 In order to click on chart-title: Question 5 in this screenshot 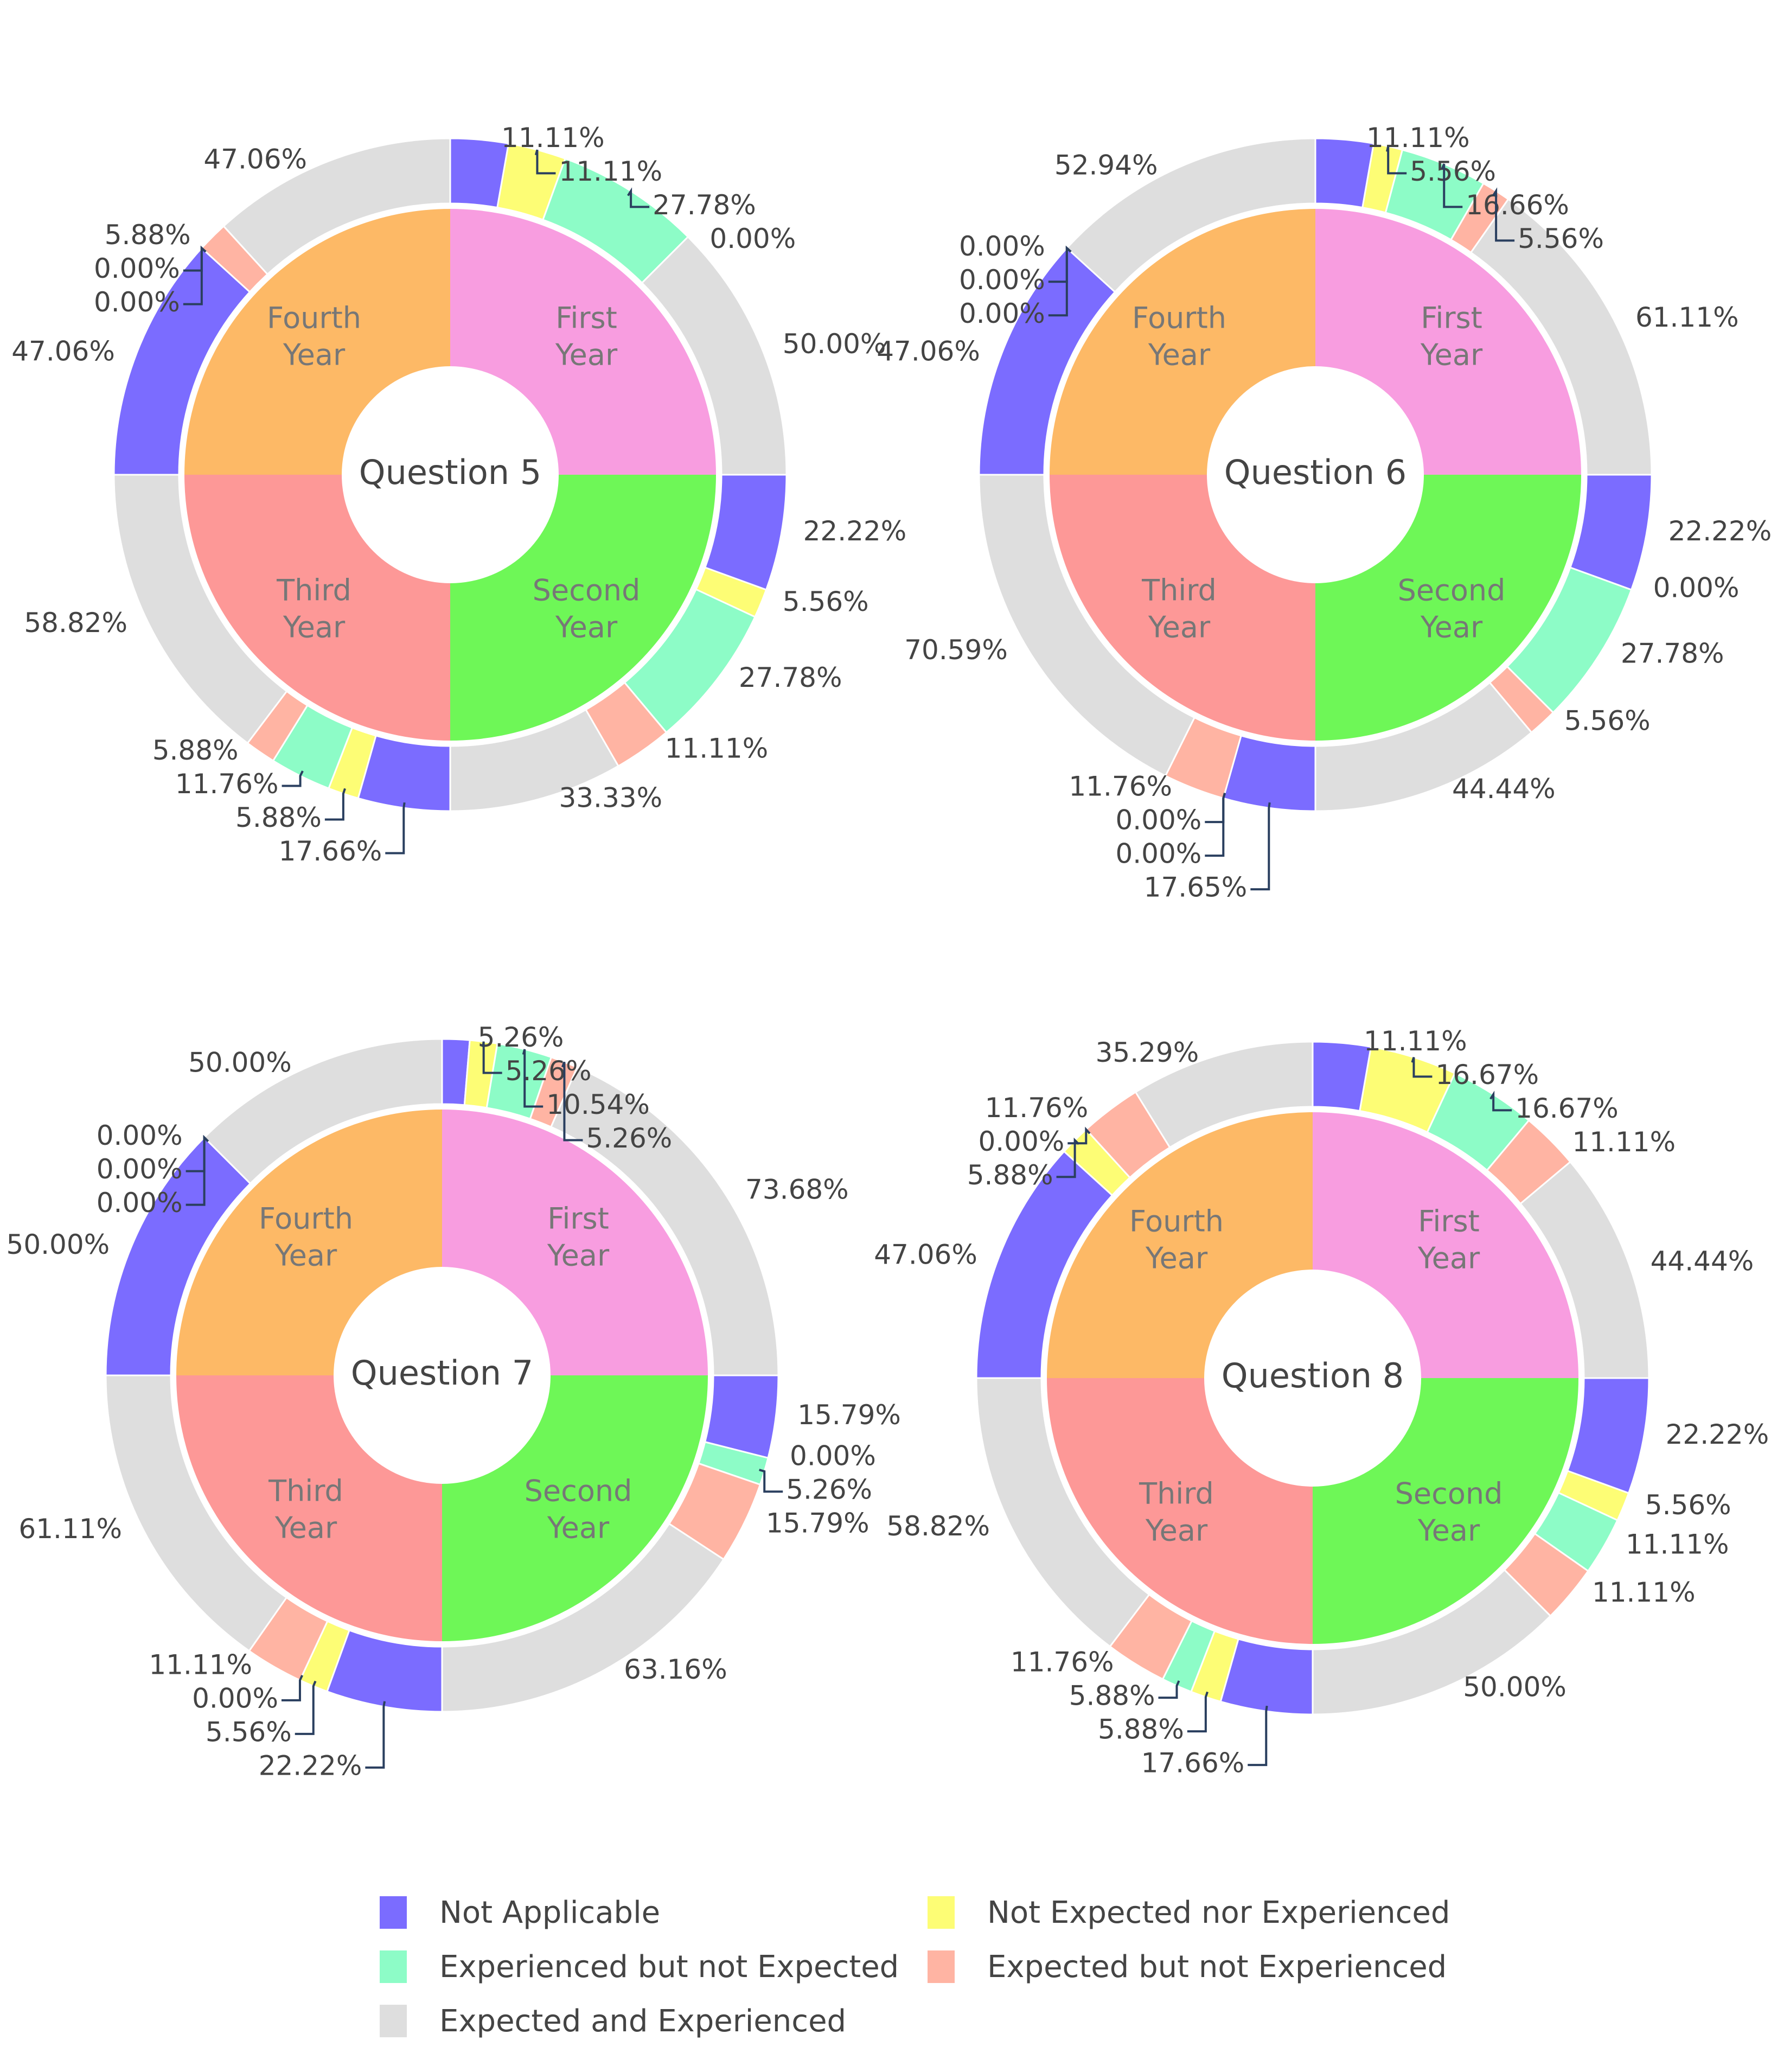, I will do `click(450, 472)`.